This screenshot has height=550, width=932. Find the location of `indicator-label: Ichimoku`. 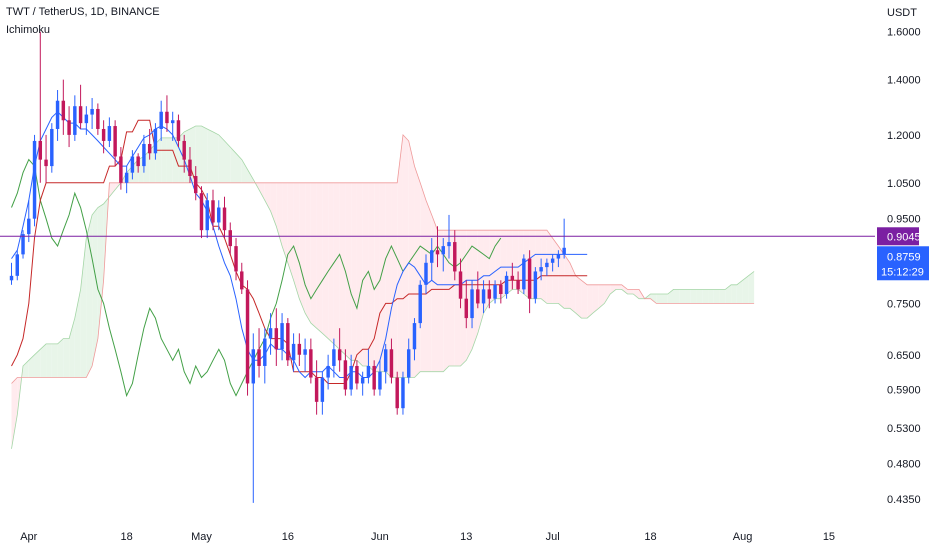

indicator-label: Ichimoku is located at coordinates (28, 30).